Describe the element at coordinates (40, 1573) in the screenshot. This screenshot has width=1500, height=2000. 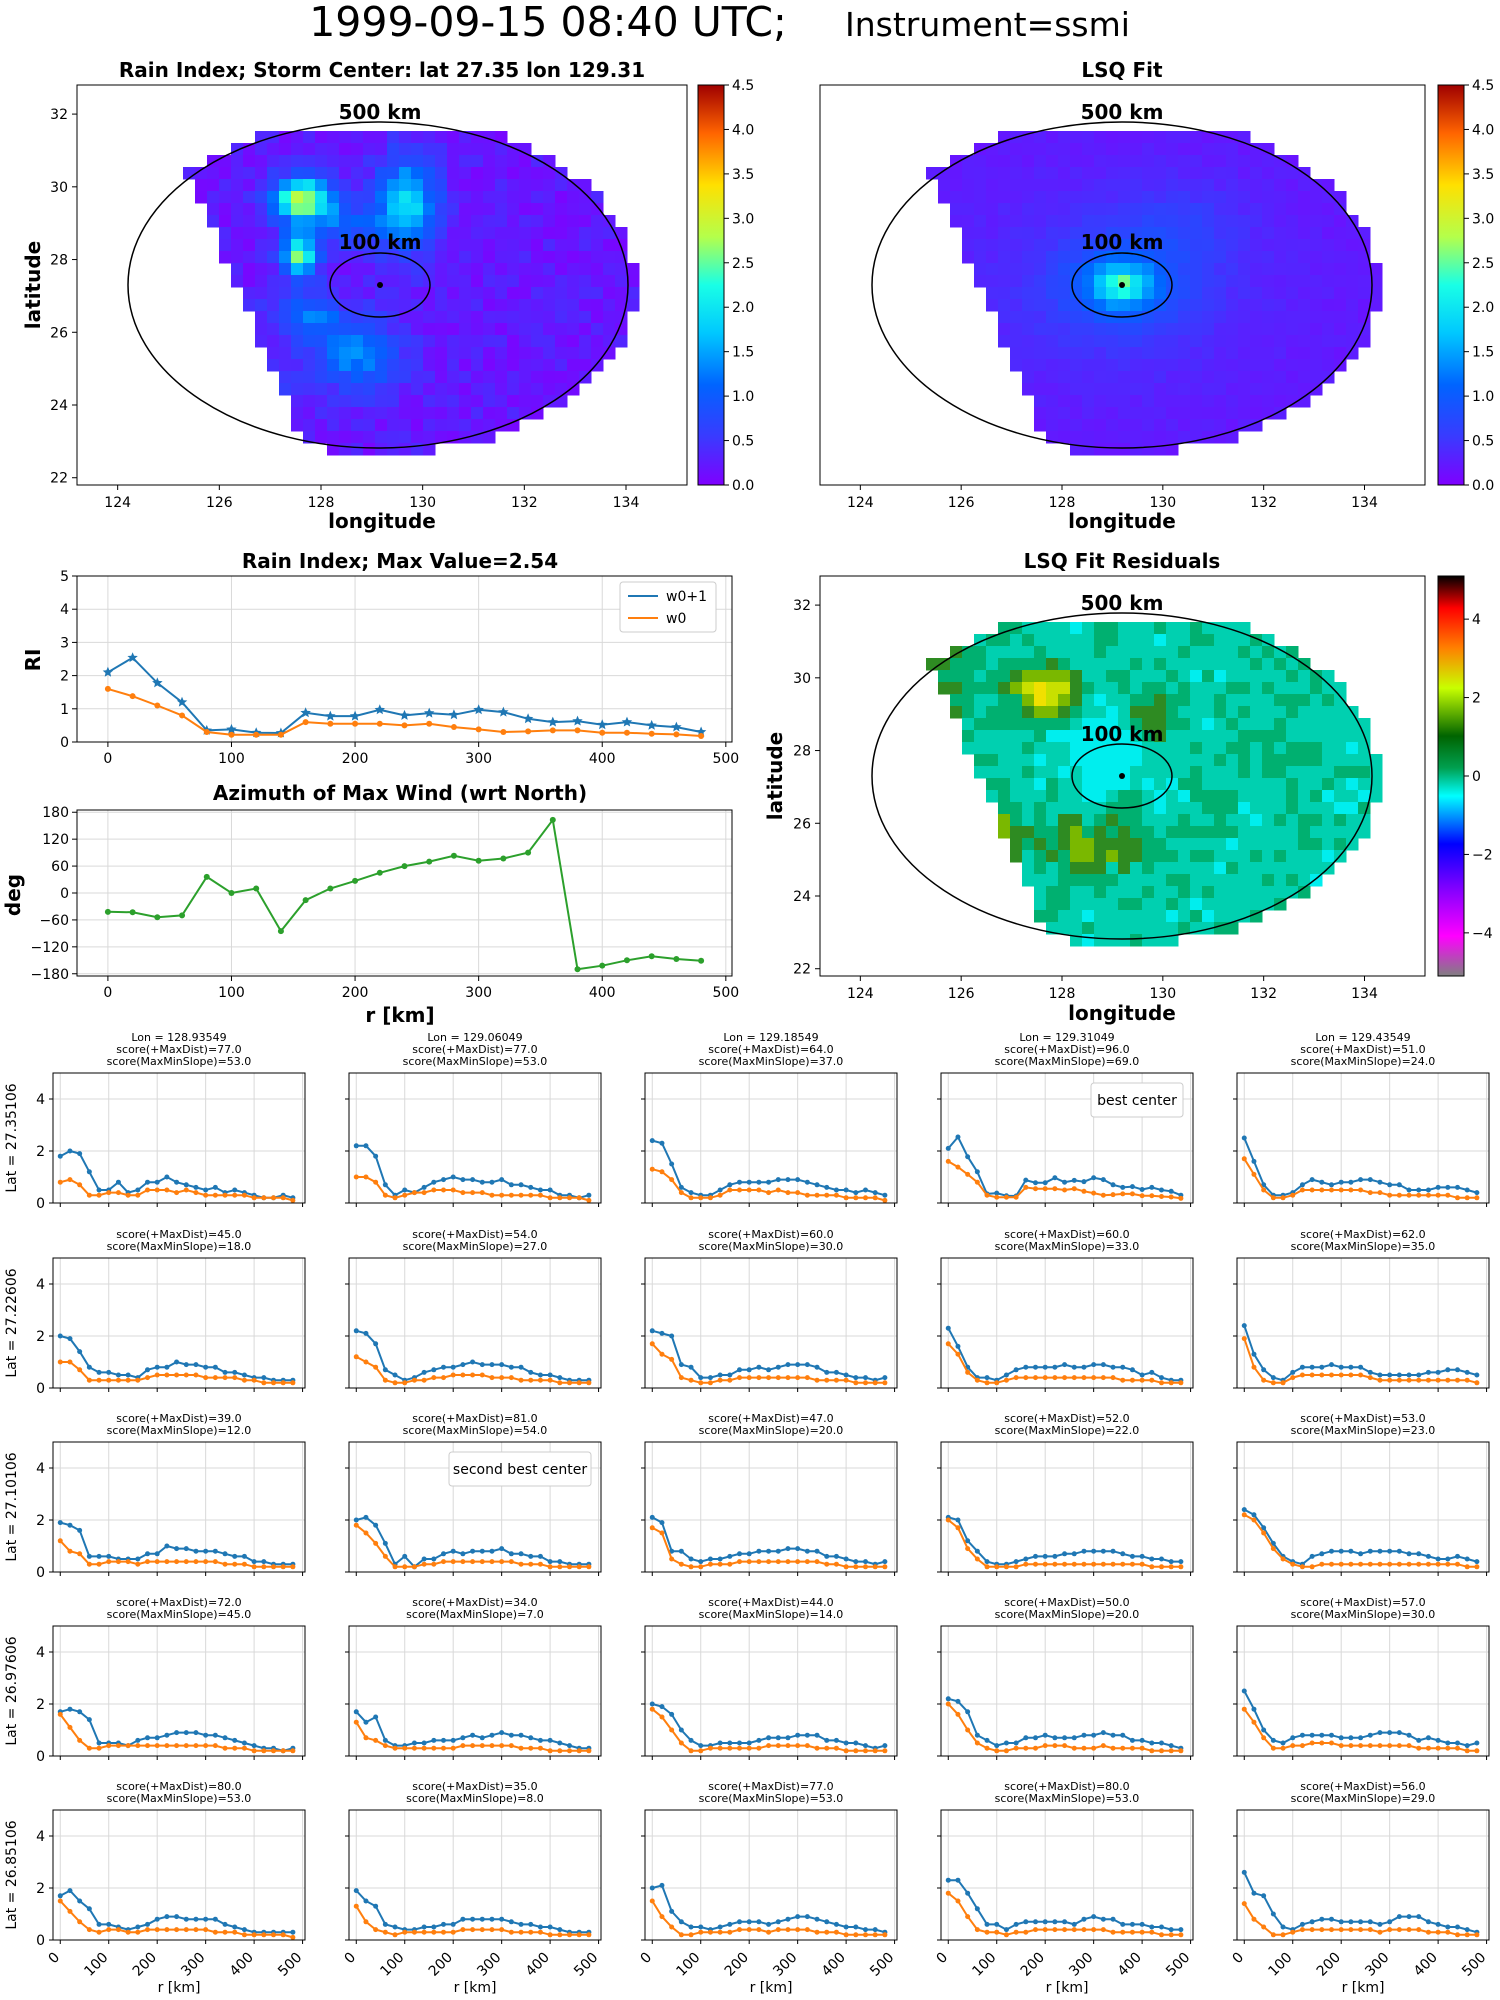
I see `y-tick-label: 0` at that location.